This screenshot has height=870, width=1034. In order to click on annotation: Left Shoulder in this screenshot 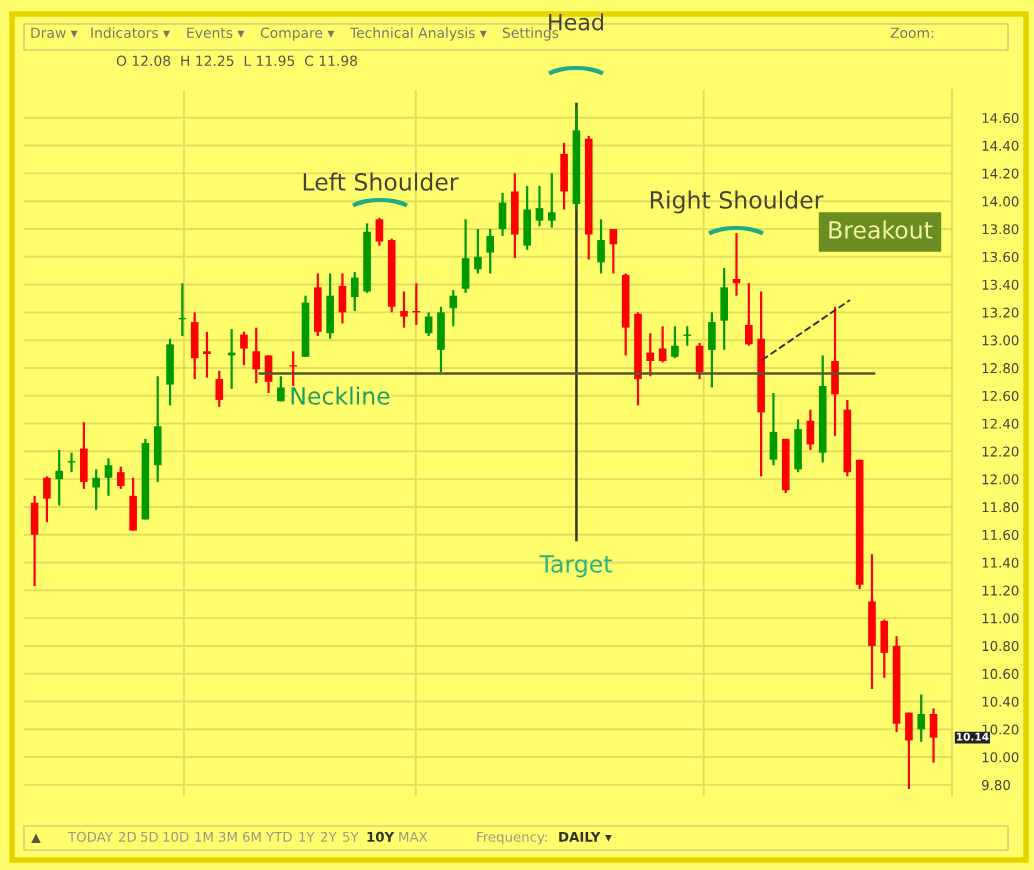, I will do `click(381, 181)`.